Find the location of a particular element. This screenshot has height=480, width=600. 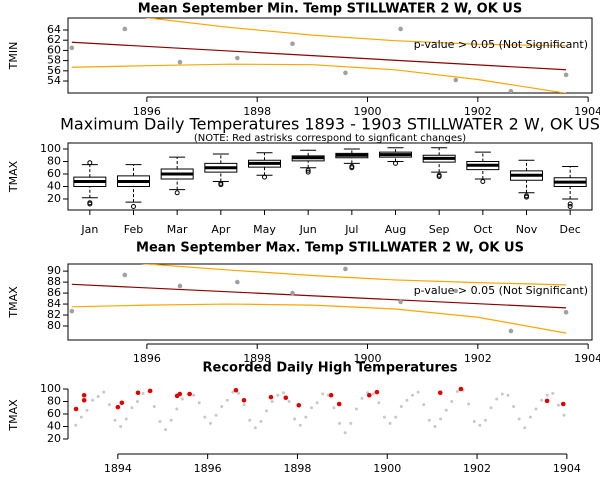

plot-frame is located at coordinates (330, 302).